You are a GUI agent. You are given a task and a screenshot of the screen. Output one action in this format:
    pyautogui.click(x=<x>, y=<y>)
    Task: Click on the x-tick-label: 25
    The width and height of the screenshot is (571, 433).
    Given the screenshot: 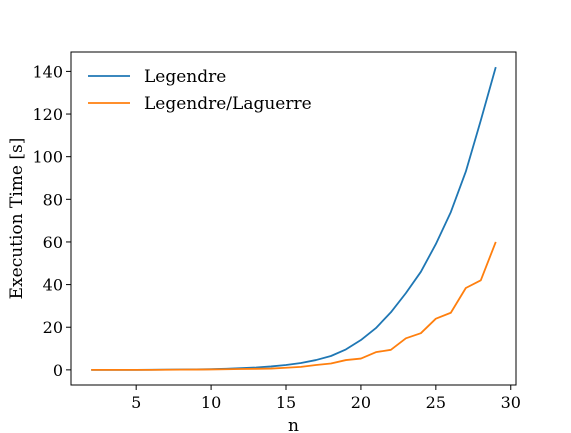 What is the action you would take?
    pyautogui.click(x=436, y=402)
    